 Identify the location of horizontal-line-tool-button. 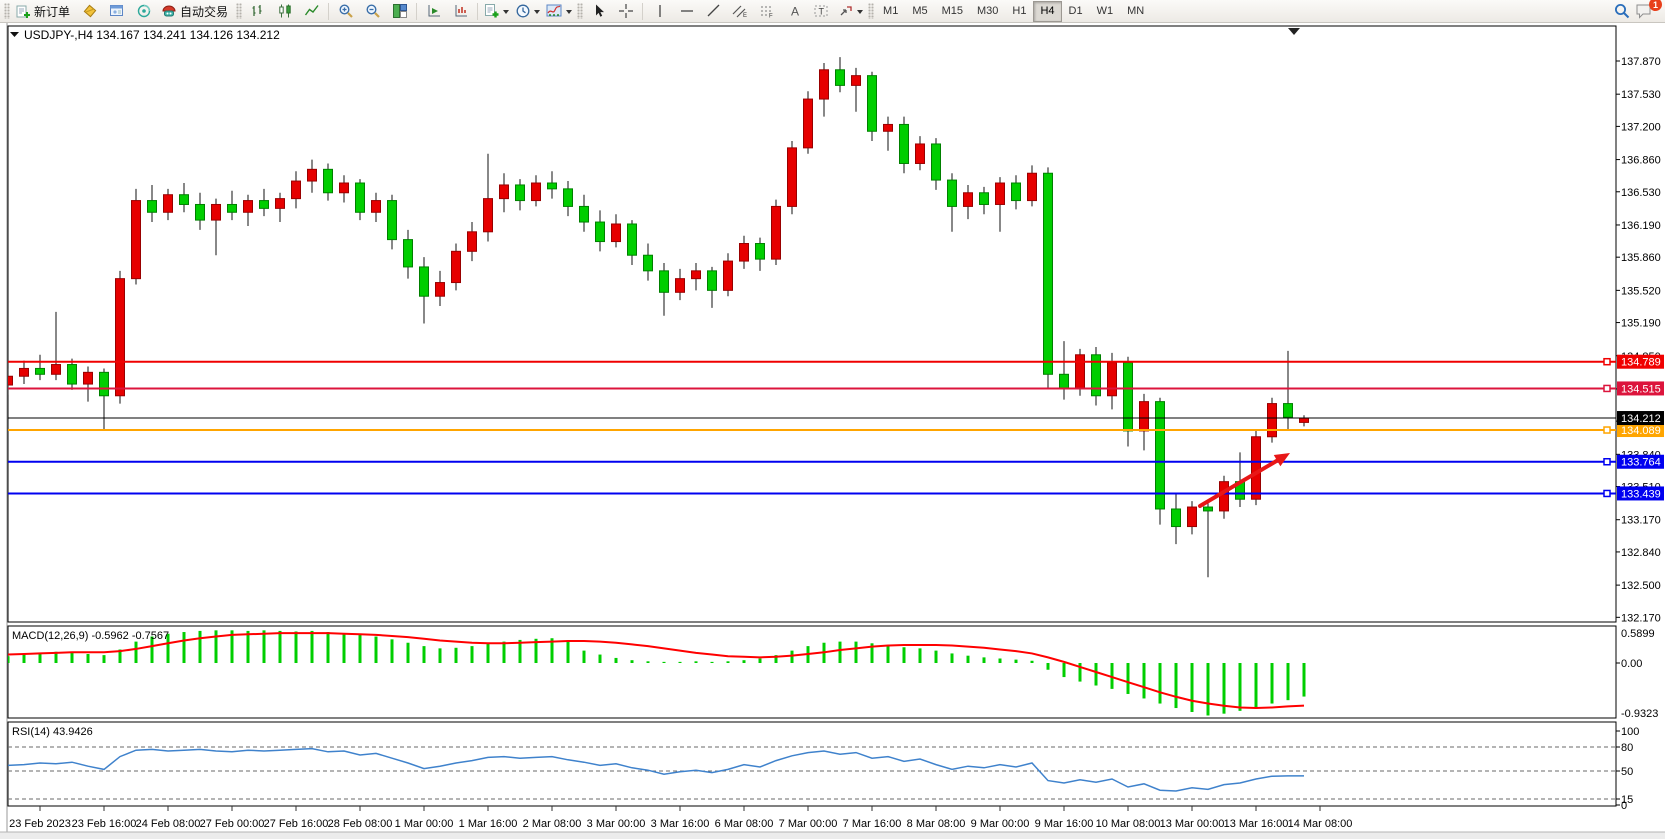
(686, 11).